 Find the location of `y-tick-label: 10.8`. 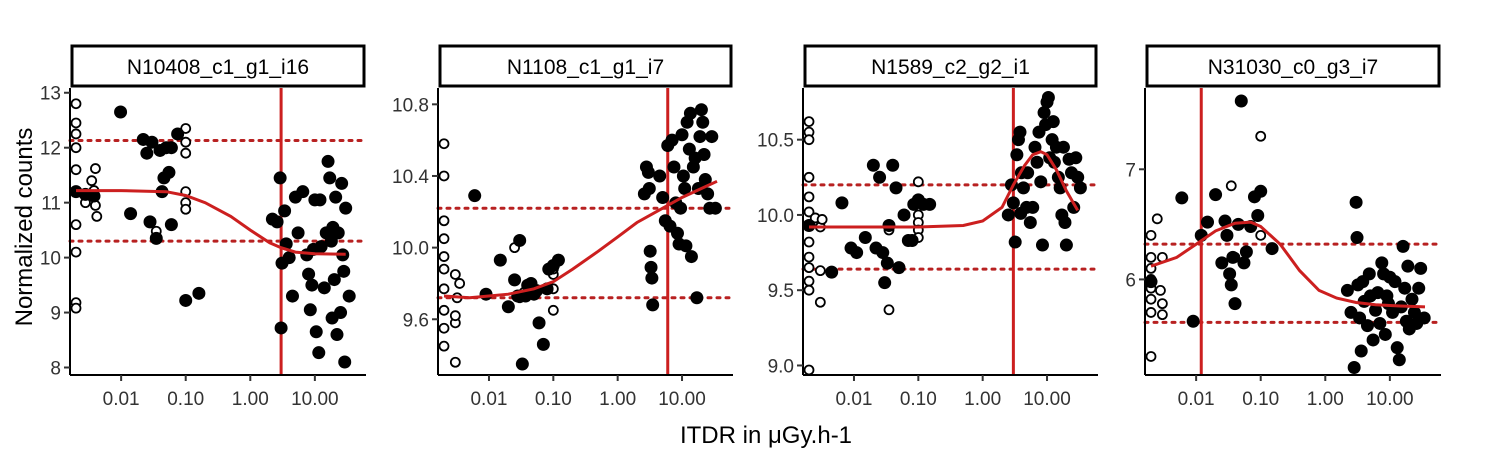

y-tick-label: 10.8 is located at coordinates (410, 105).